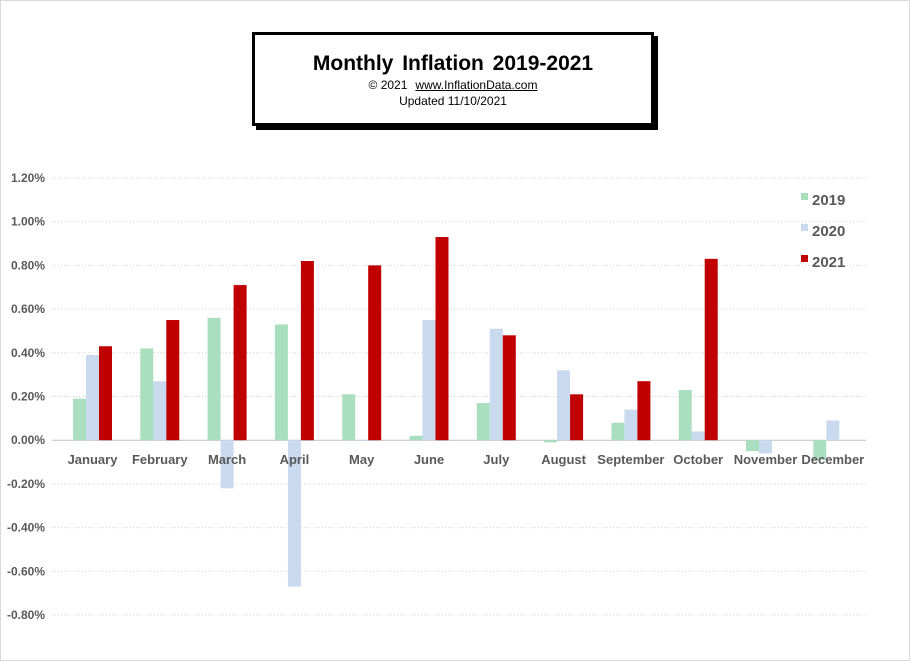 This screenshot has height=661, width=910. What do you see at coordinates (160, 411) in the screenshot?
I see `bar-2020-february` at bounding box center [160, 411].